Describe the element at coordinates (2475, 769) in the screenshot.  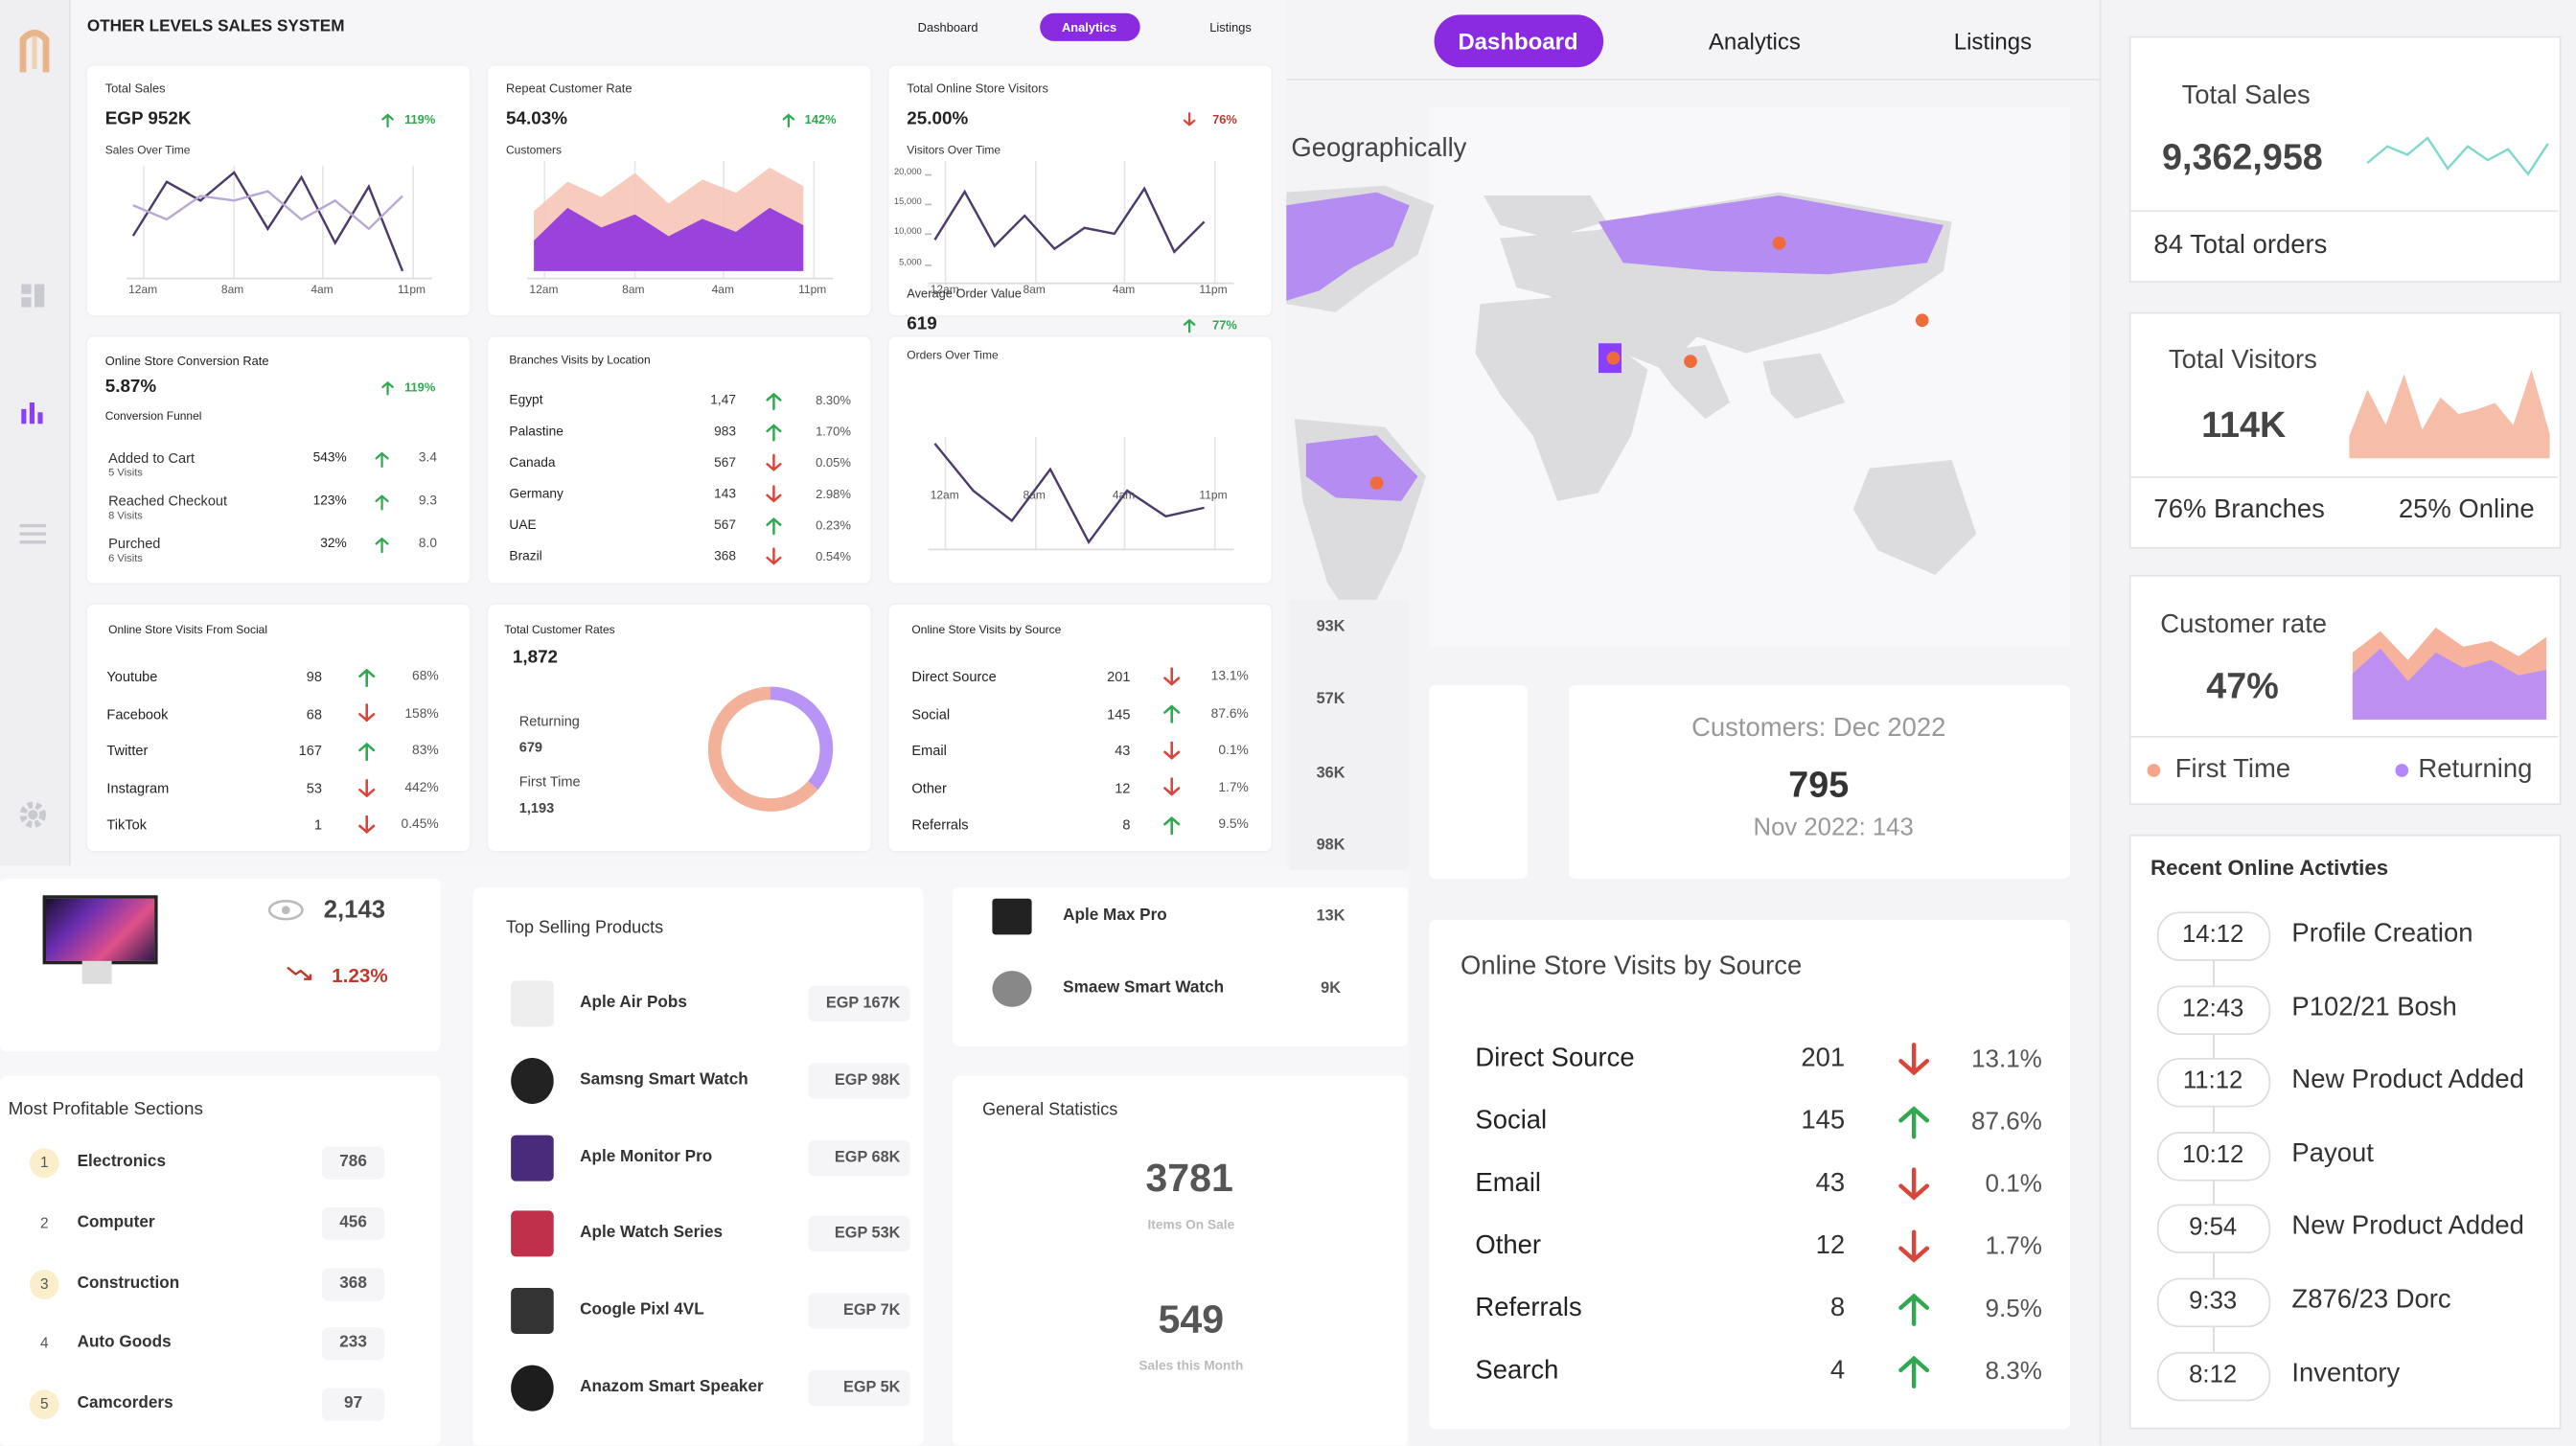
I see `legend-label: Returning` at that location.